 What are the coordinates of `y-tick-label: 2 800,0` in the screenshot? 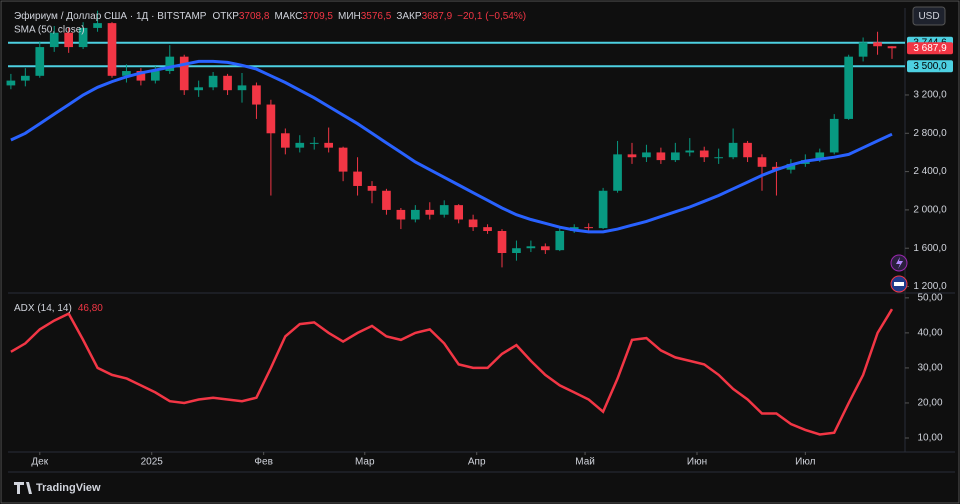 It's located at (930, 133).